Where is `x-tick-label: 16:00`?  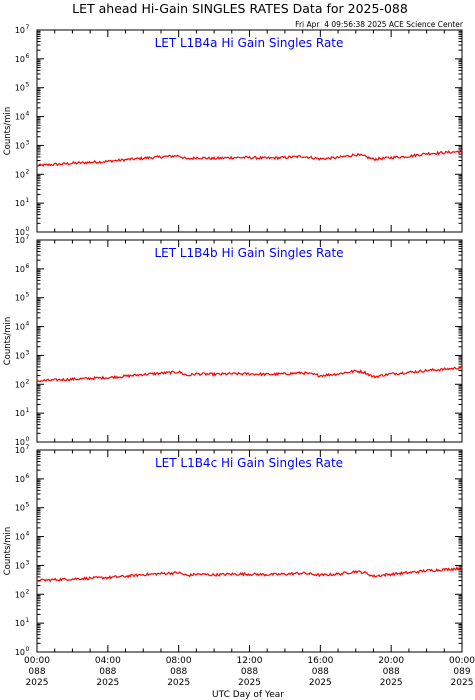
x-tick-label: 16:00 is located at coordinates (320, 661).